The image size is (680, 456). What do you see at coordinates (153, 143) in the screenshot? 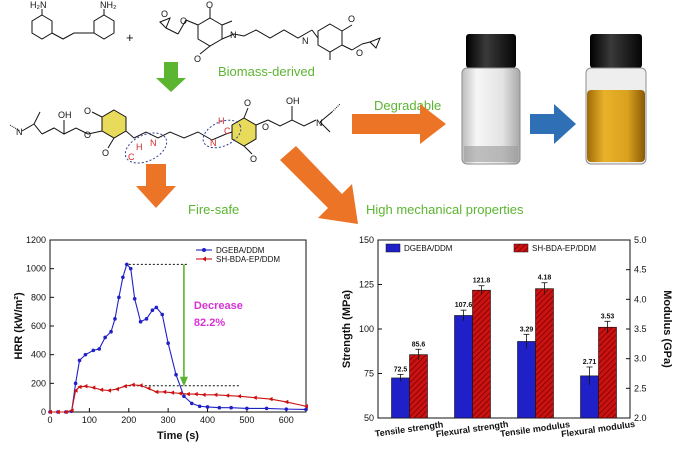
I see `product-n-imine-left: N` at bounding box center [153, 143].